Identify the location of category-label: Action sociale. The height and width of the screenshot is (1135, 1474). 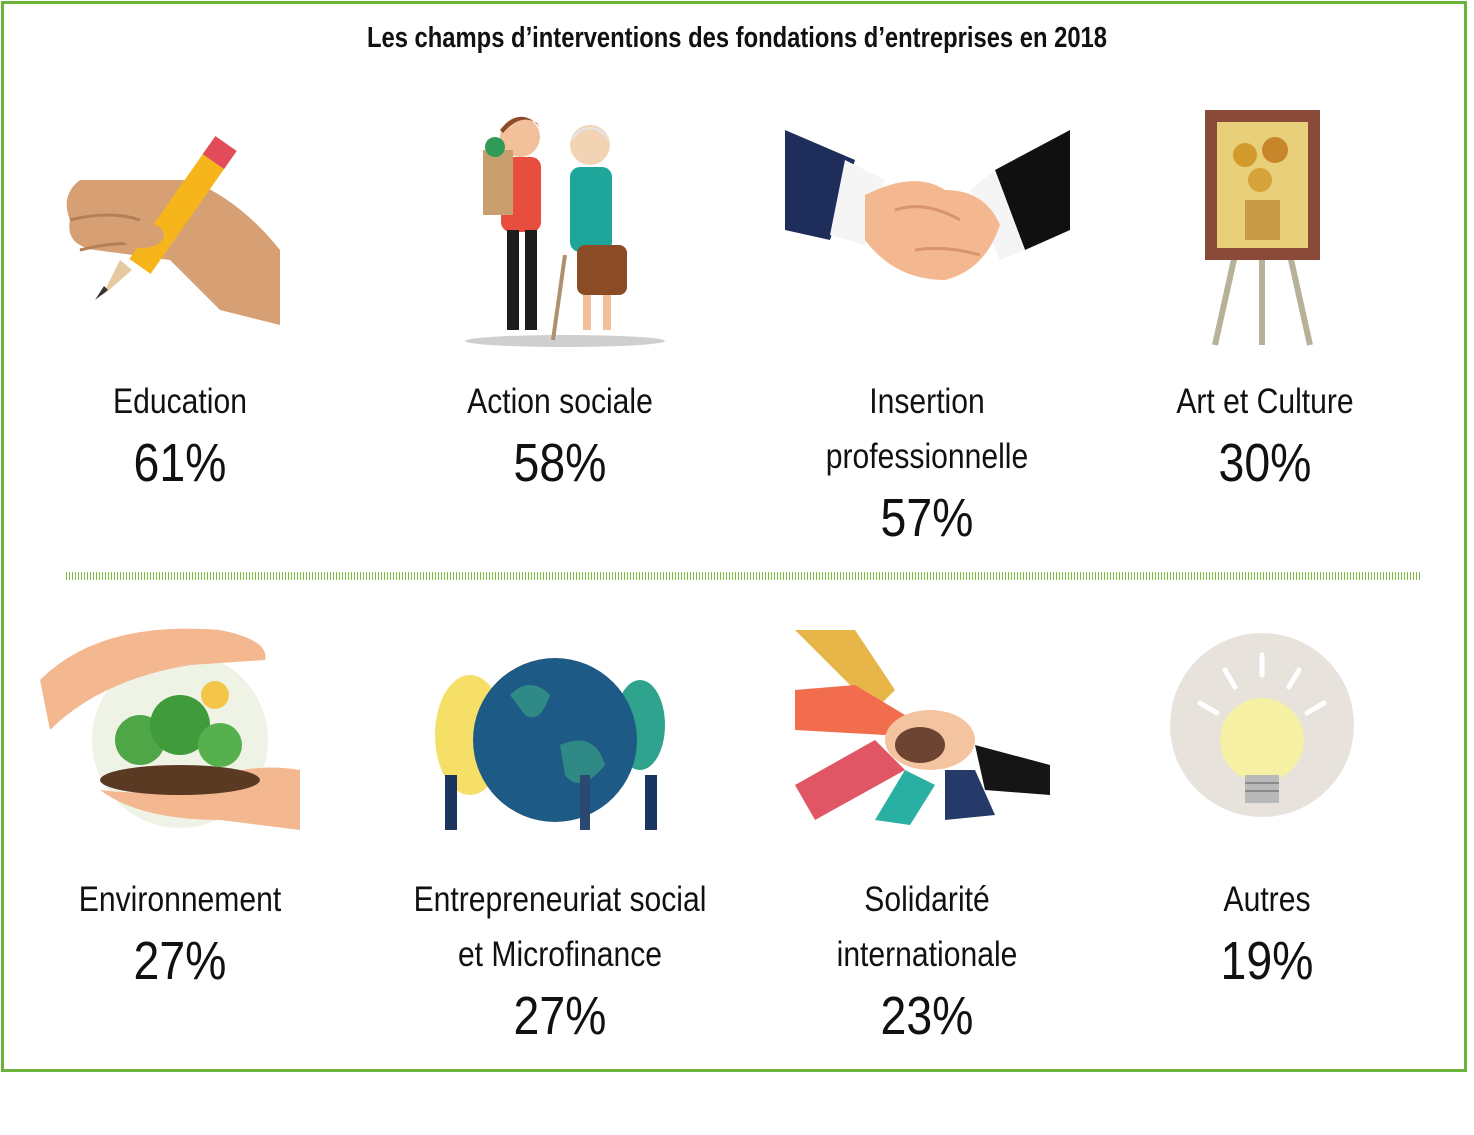
(560, 401).